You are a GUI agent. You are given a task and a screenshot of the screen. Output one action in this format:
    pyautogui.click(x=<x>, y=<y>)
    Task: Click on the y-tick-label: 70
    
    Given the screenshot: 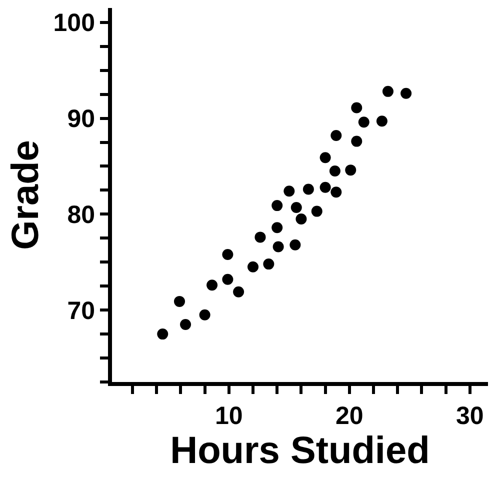 What is the action you would take?
    pyautogui.click(x=81, y=310)
    